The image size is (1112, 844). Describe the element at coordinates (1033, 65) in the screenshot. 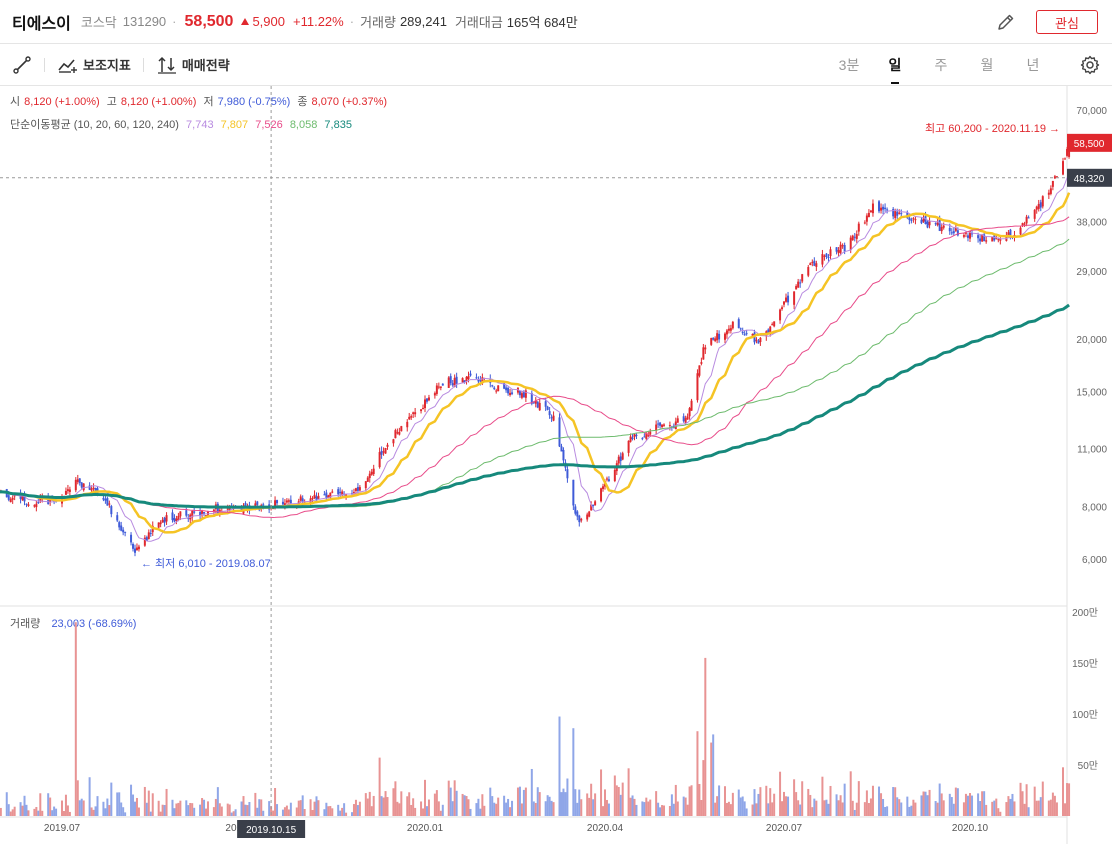

I see `tab-year: 년` at that location.